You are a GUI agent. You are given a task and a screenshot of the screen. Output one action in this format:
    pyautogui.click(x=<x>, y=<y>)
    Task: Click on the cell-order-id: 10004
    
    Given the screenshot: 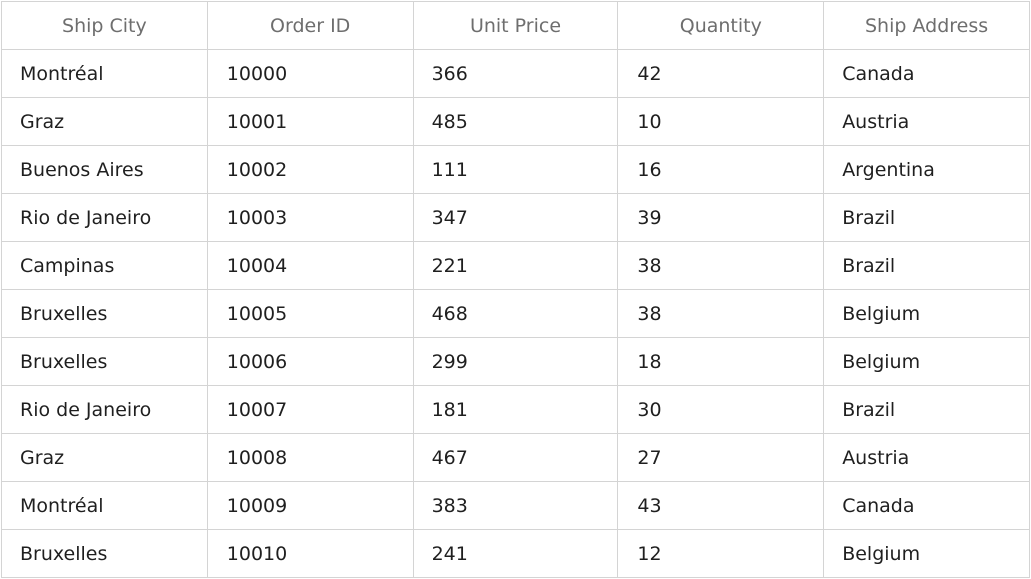 What is the action you would take?
    pyautogui.click(x=311, y=265)
    